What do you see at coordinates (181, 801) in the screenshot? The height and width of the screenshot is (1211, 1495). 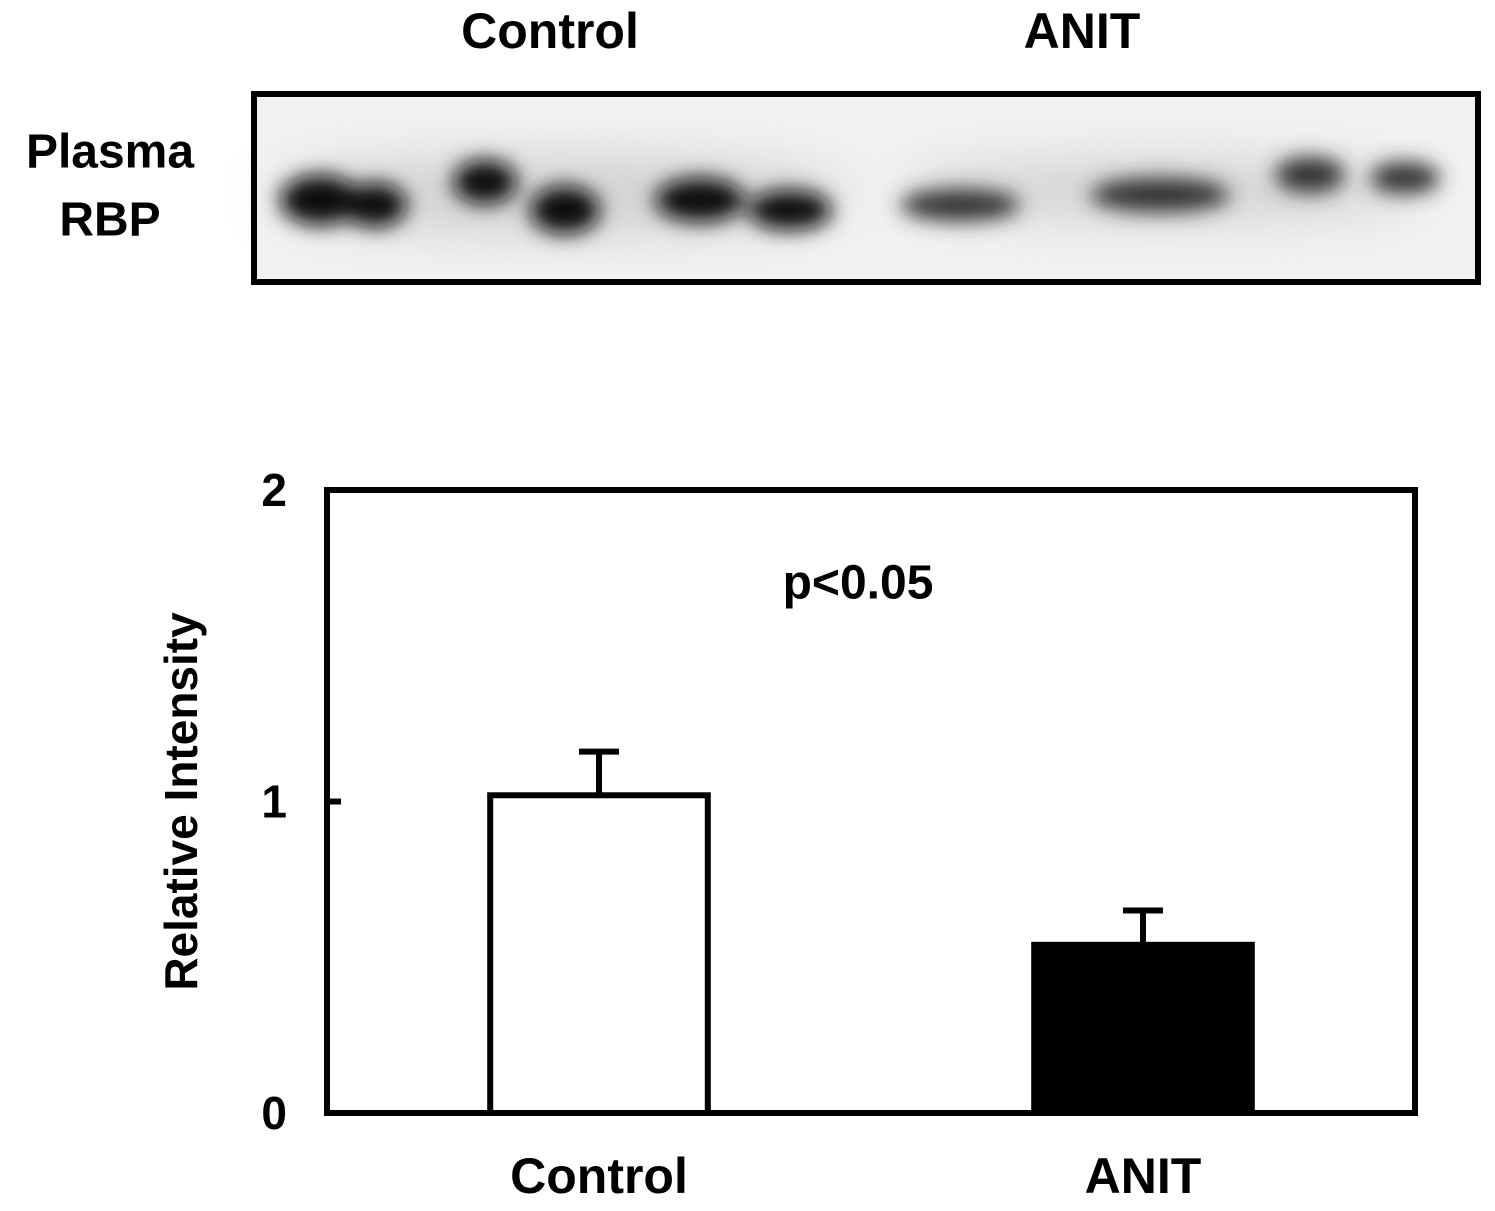 I see `y-axis-label: Relative Intensity` at bounding box center [181, 801].